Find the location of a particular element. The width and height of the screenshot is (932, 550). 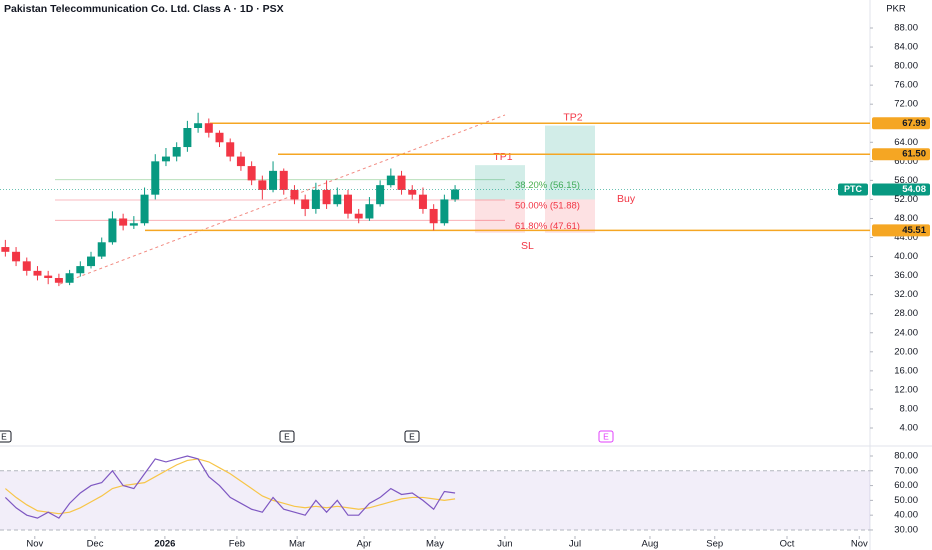

x-tick-label: 2026 is located at coordinates (164, 544).